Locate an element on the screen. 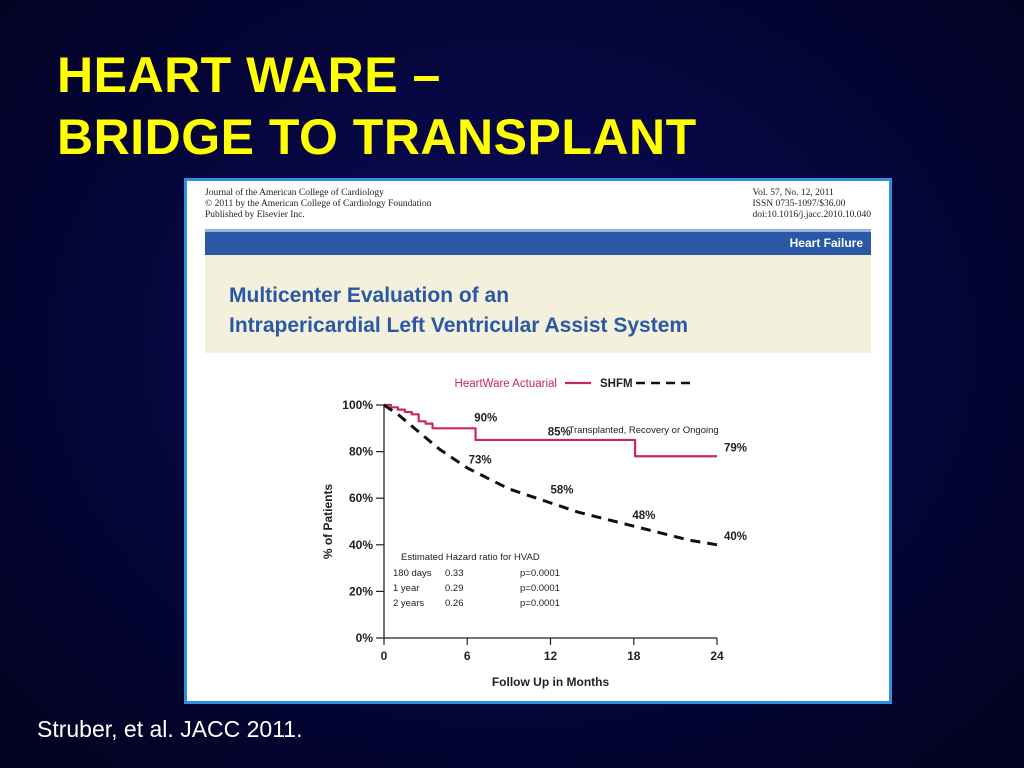 This screenshot has height=768, width=1024. series-line-heartware is located at coordinates (550, 430).